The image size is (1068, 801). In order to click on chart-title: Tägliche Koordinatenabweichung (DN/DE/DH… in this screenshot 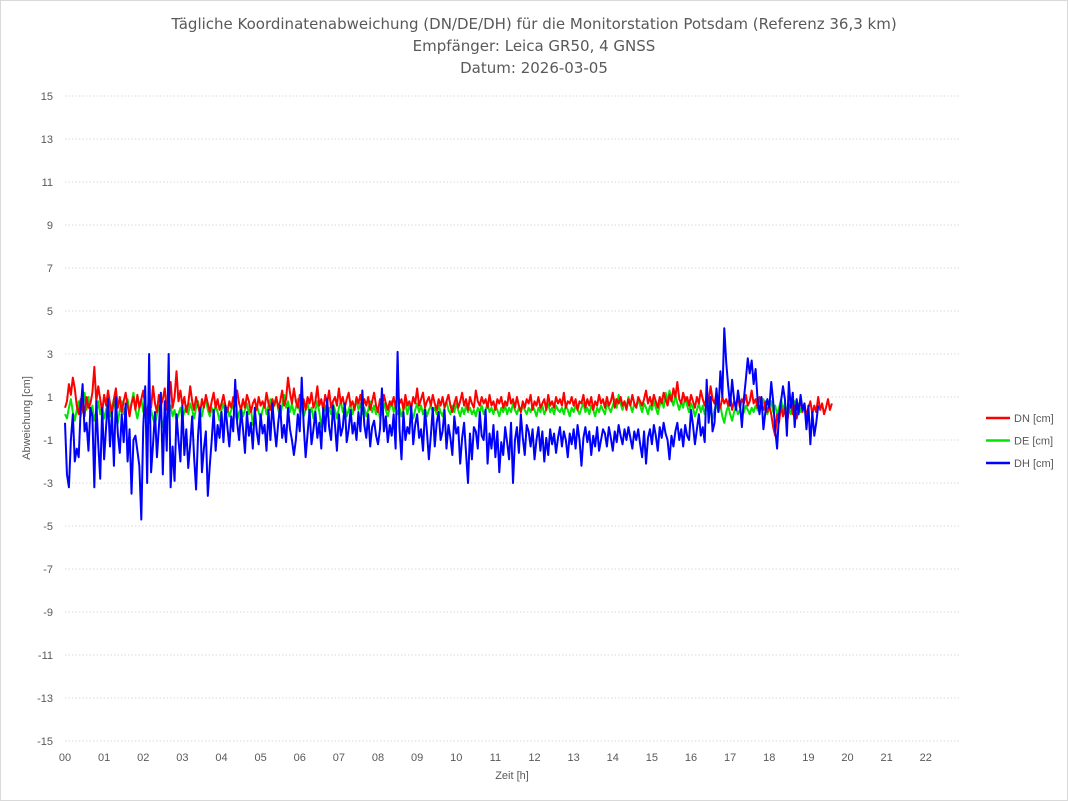, I will do `click(533, 46)`.